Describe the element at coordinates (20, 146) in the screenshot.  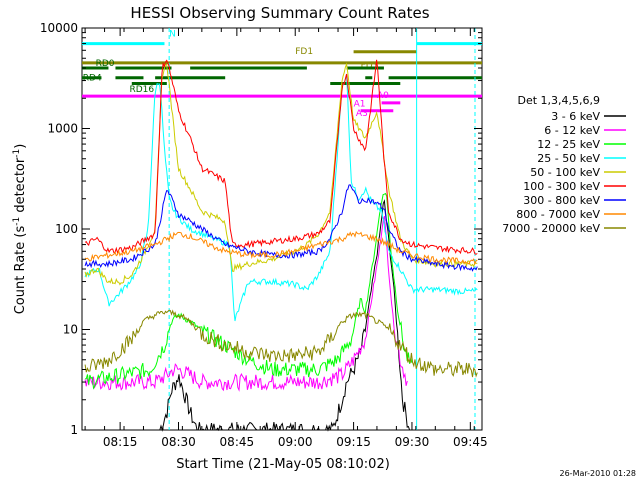
I see `y-axis-label-end: )` at that location.